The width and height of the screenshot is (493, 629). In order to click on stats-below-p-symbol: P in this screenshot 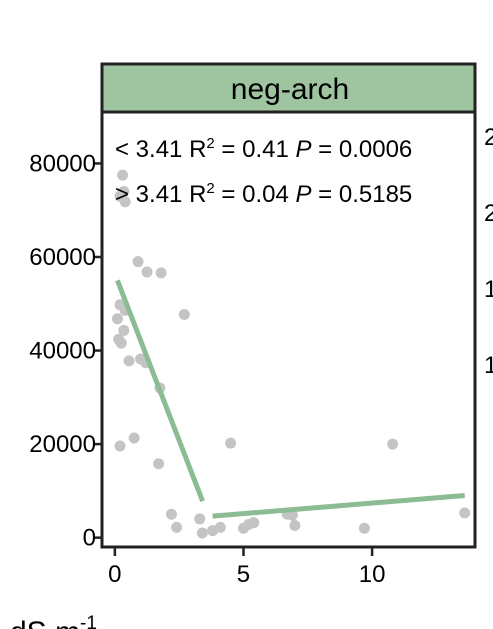, I will do `click(303, 149)`.